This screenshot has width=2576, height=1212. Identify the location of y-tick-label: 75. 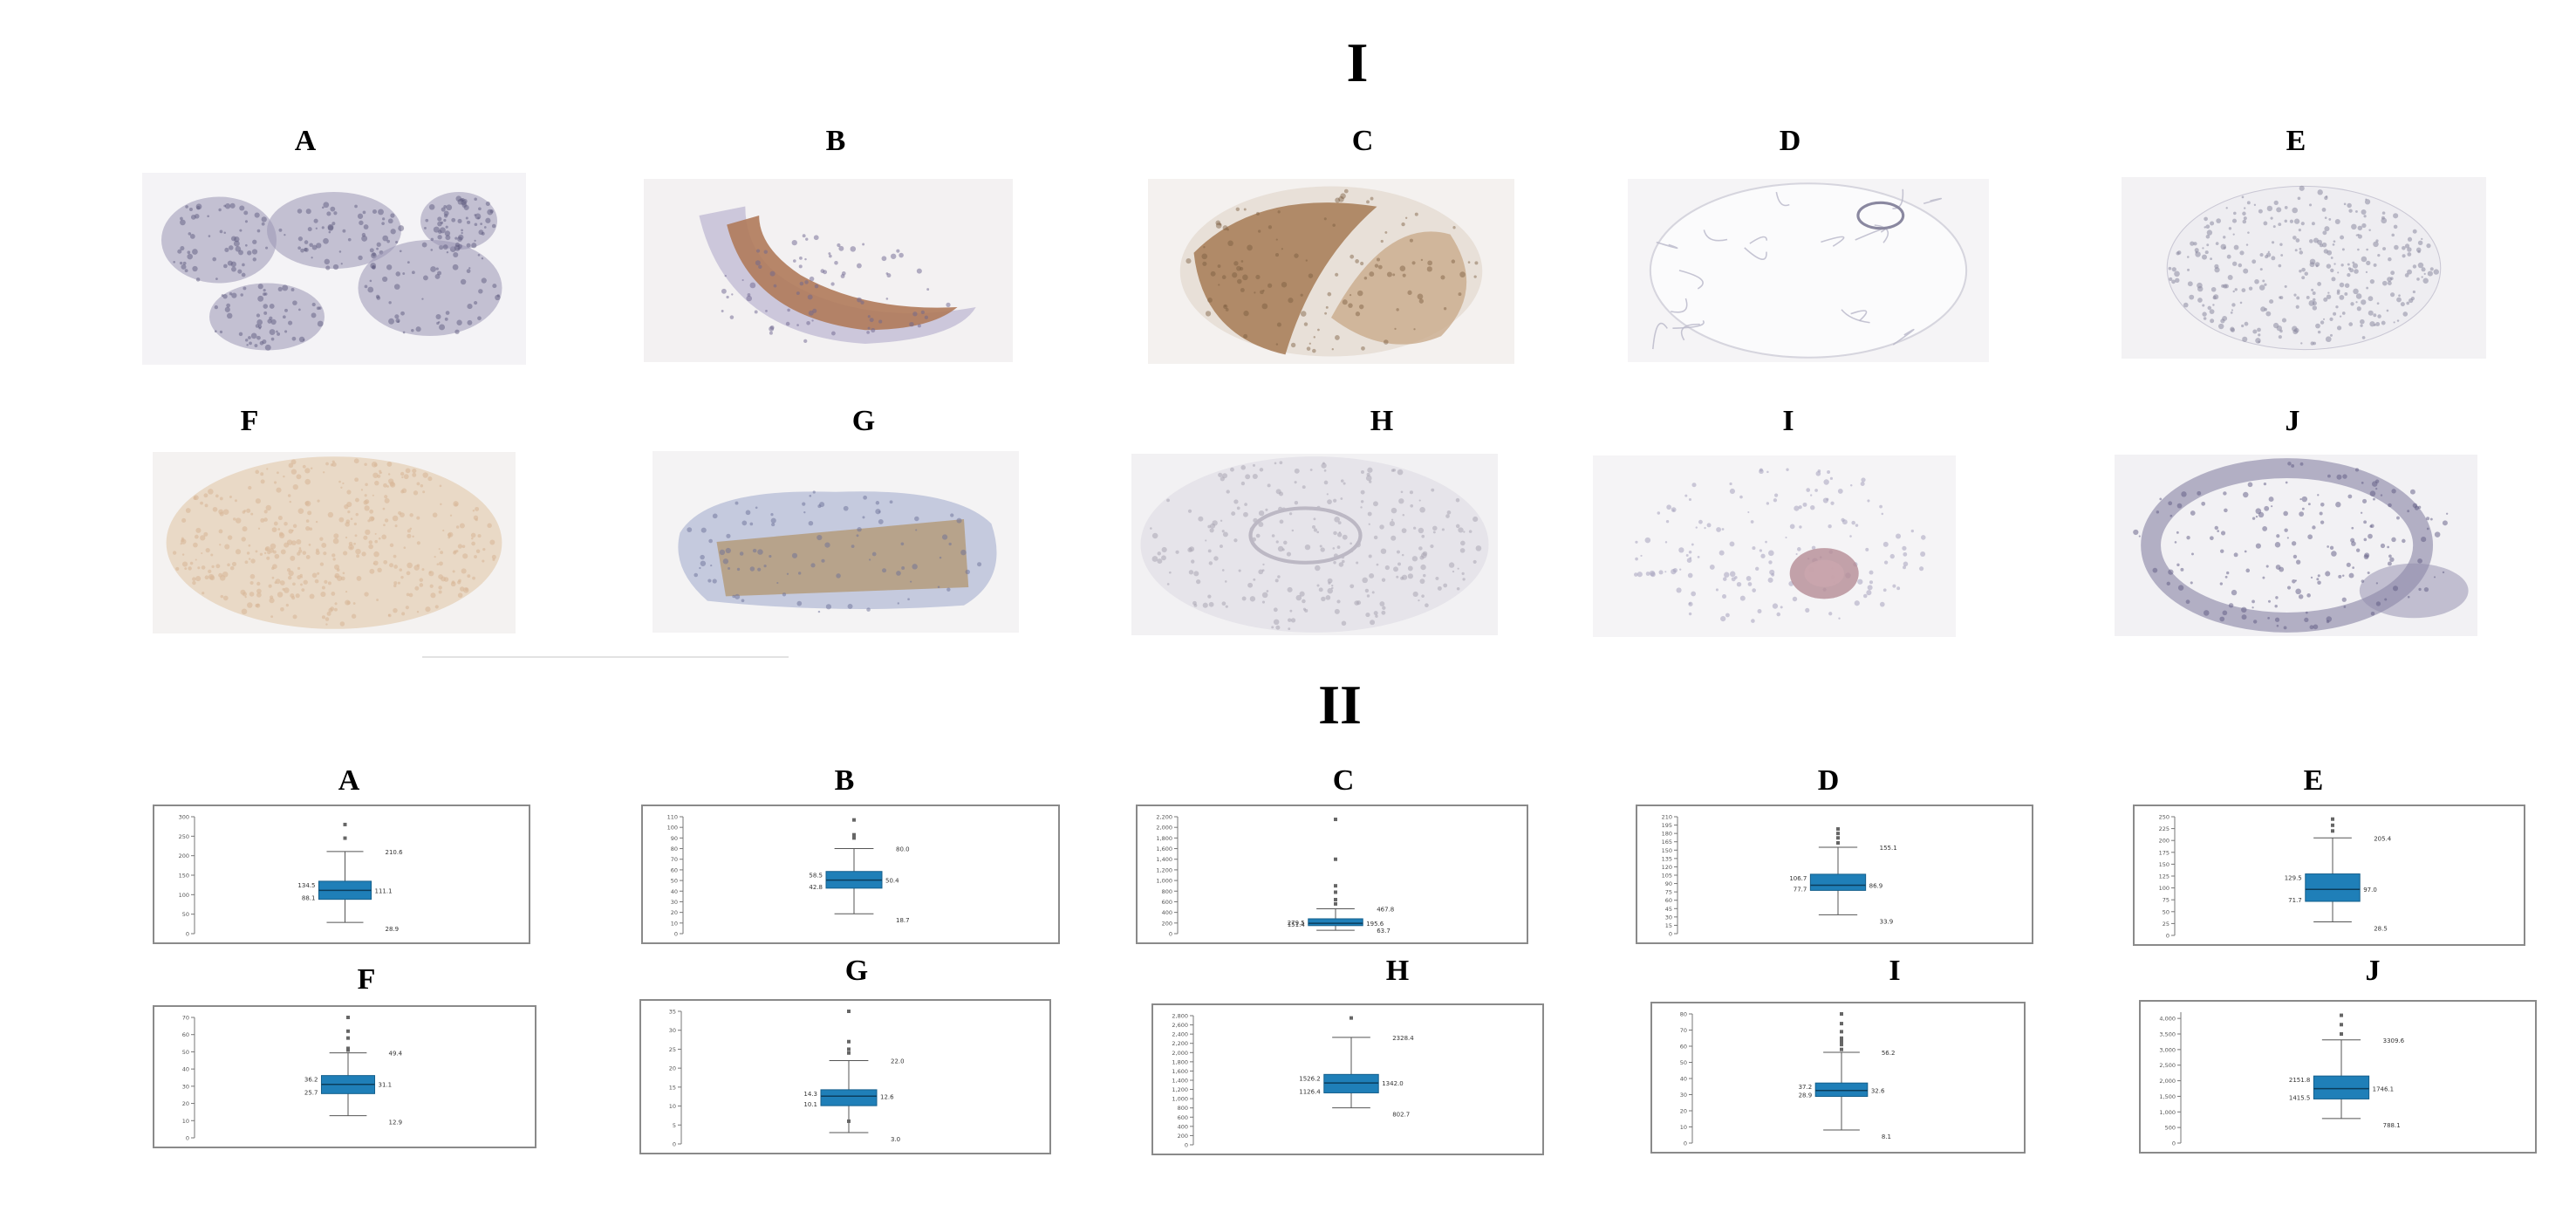
(1668, 892).